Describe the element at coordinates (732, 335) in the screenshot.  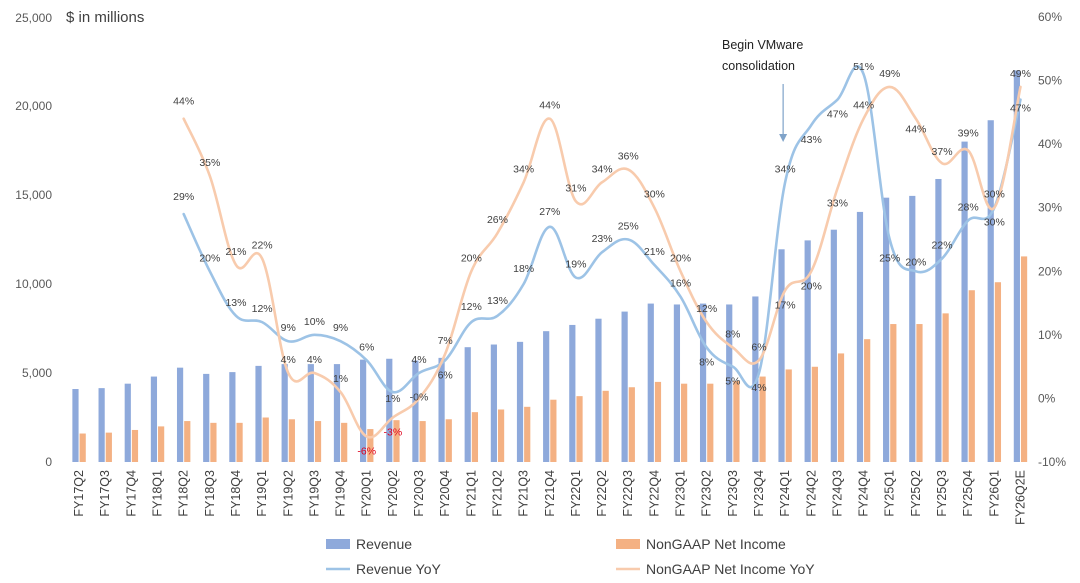
I see `net-income-yoy-label: 8%` at that location.